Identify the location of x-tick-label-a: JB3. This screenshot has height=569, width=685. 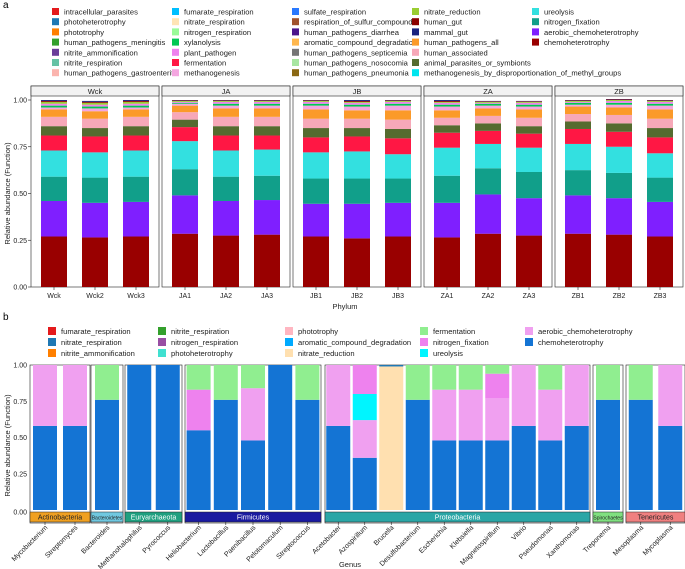
(398, 296).